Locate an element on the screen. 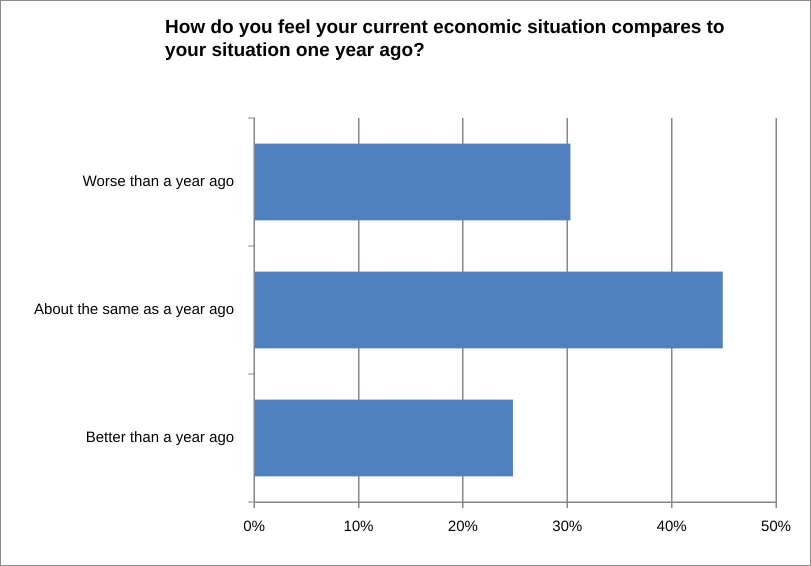  x-tick-label: 50% is located at coordinates (776, 527).